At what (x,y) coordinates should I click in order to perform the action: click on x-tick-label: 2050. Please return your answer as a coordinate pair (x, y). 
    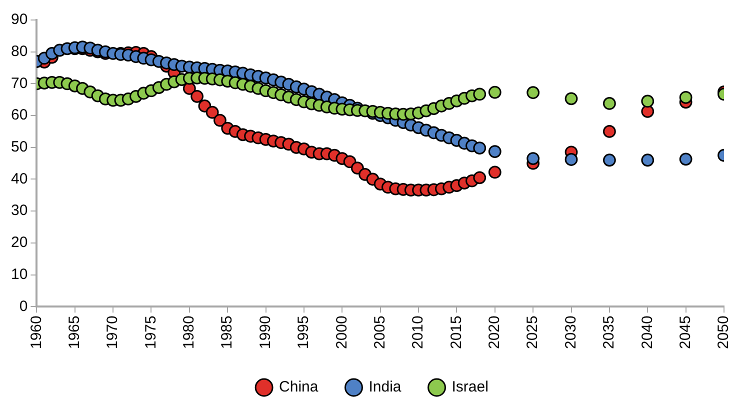
    Looking at the image, I should click on (723, 333).